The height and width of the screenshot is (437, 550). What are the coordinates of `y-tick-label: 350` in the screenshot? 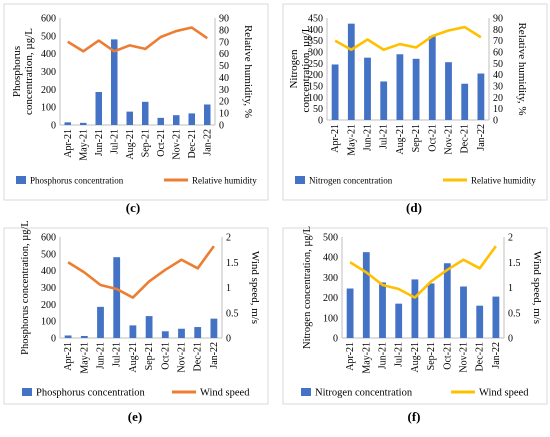 It's located at (315, 41).